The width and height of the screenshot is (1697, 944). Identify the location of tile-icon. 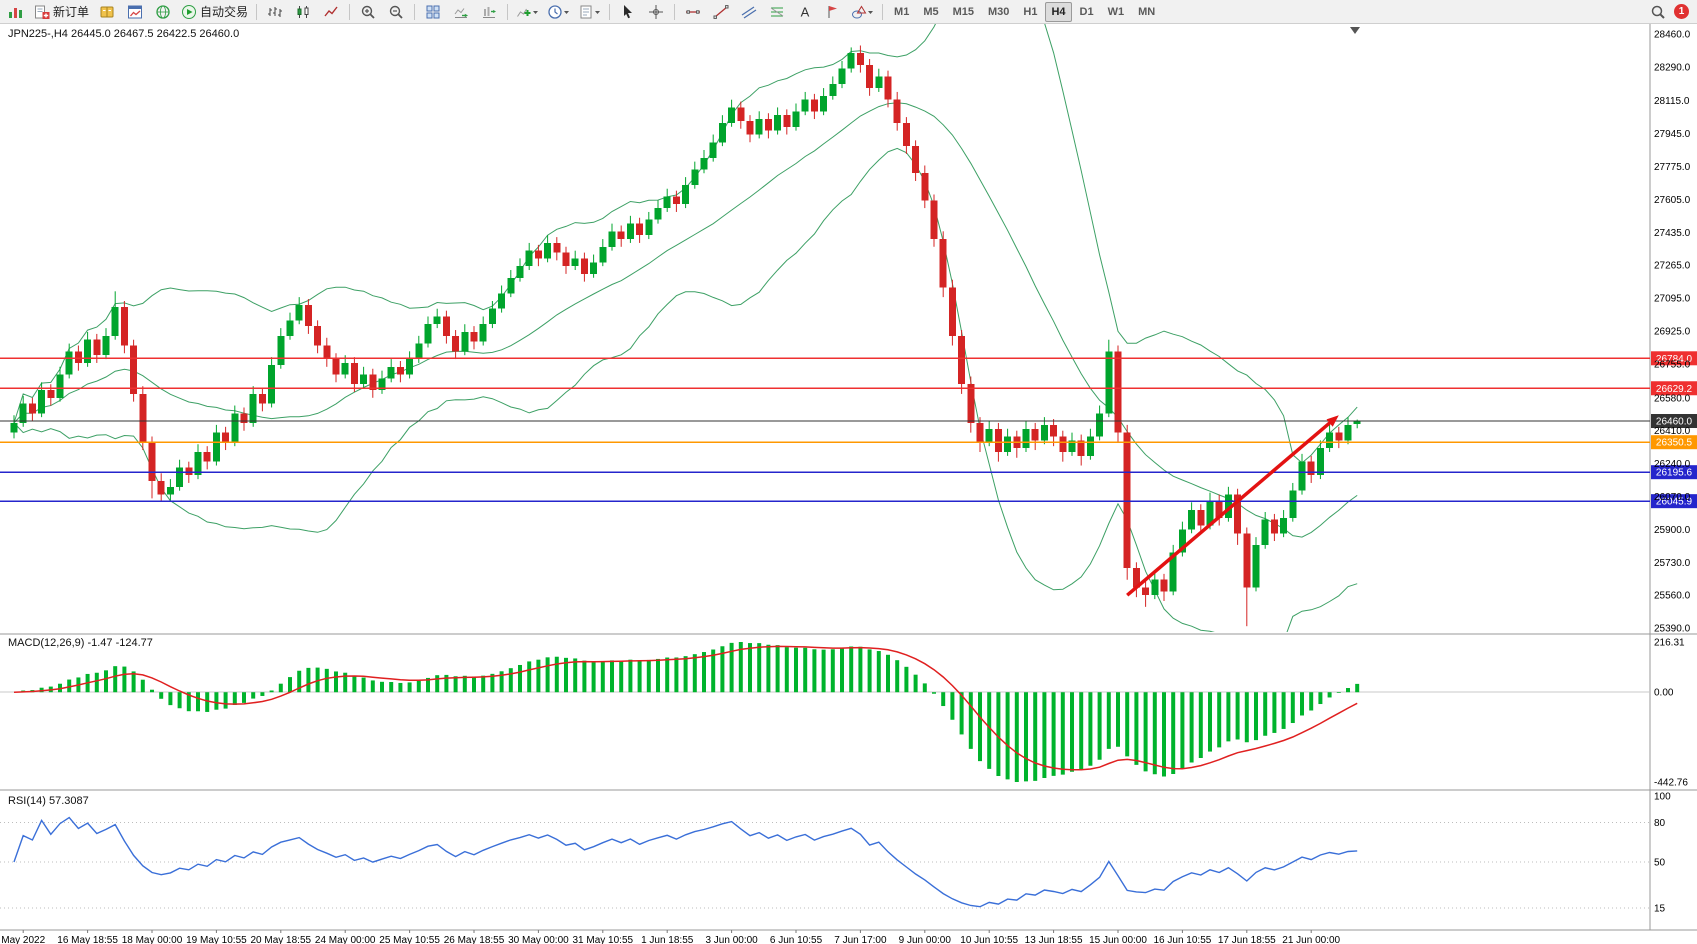
(433, 11).